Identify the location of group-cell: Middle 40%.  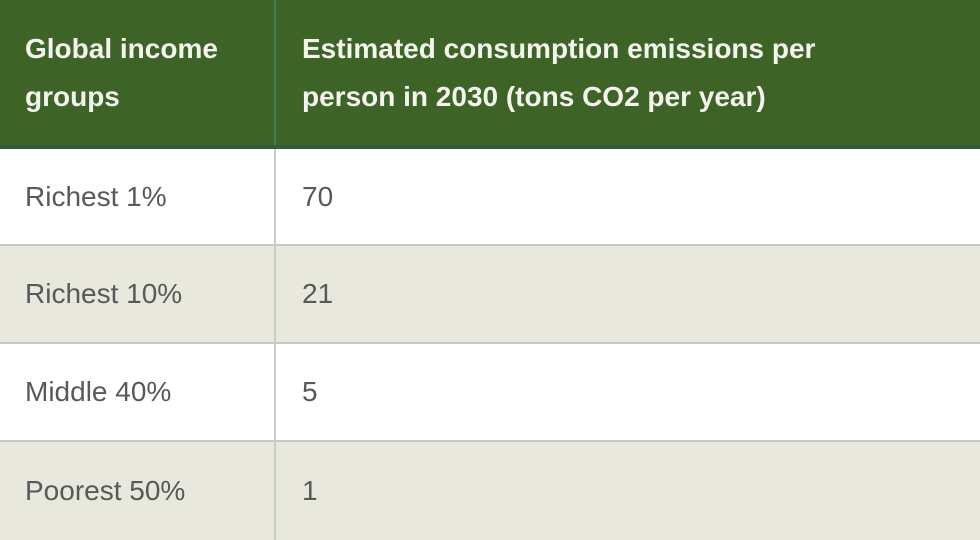
(138, 391).